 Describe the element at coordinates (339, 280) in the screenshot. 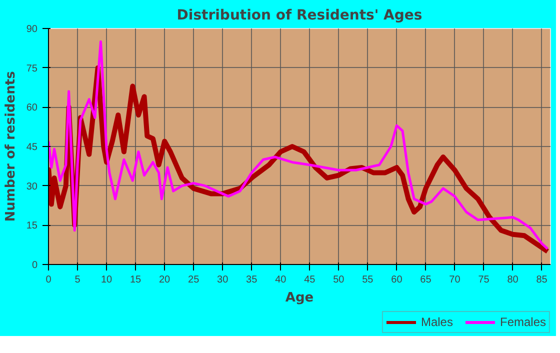

I see `x-tick-label: 50` at that location.